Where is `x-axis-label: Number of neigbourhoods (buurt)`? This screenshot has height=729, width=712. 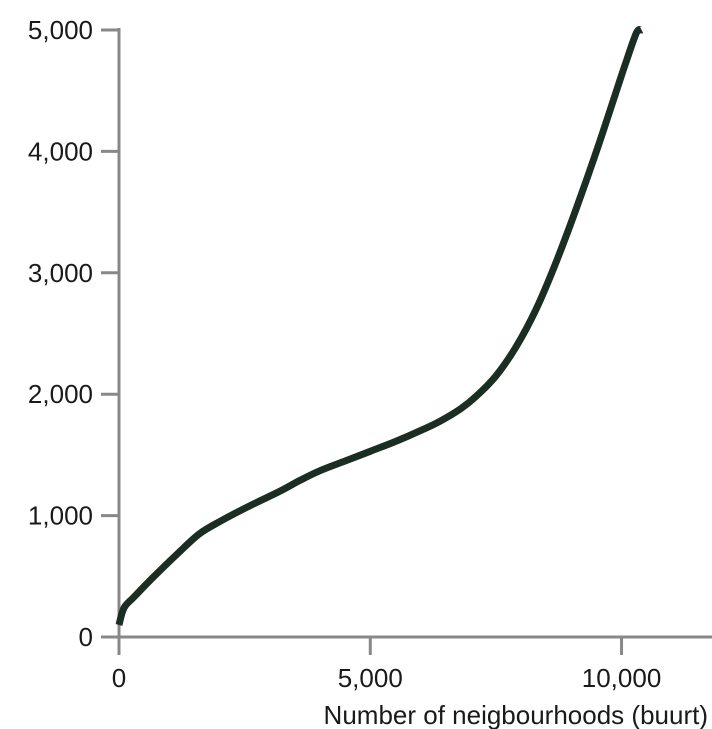
x-axis-label: Number of neigbourhoods (buurt) is located at coordinates (516, 714).